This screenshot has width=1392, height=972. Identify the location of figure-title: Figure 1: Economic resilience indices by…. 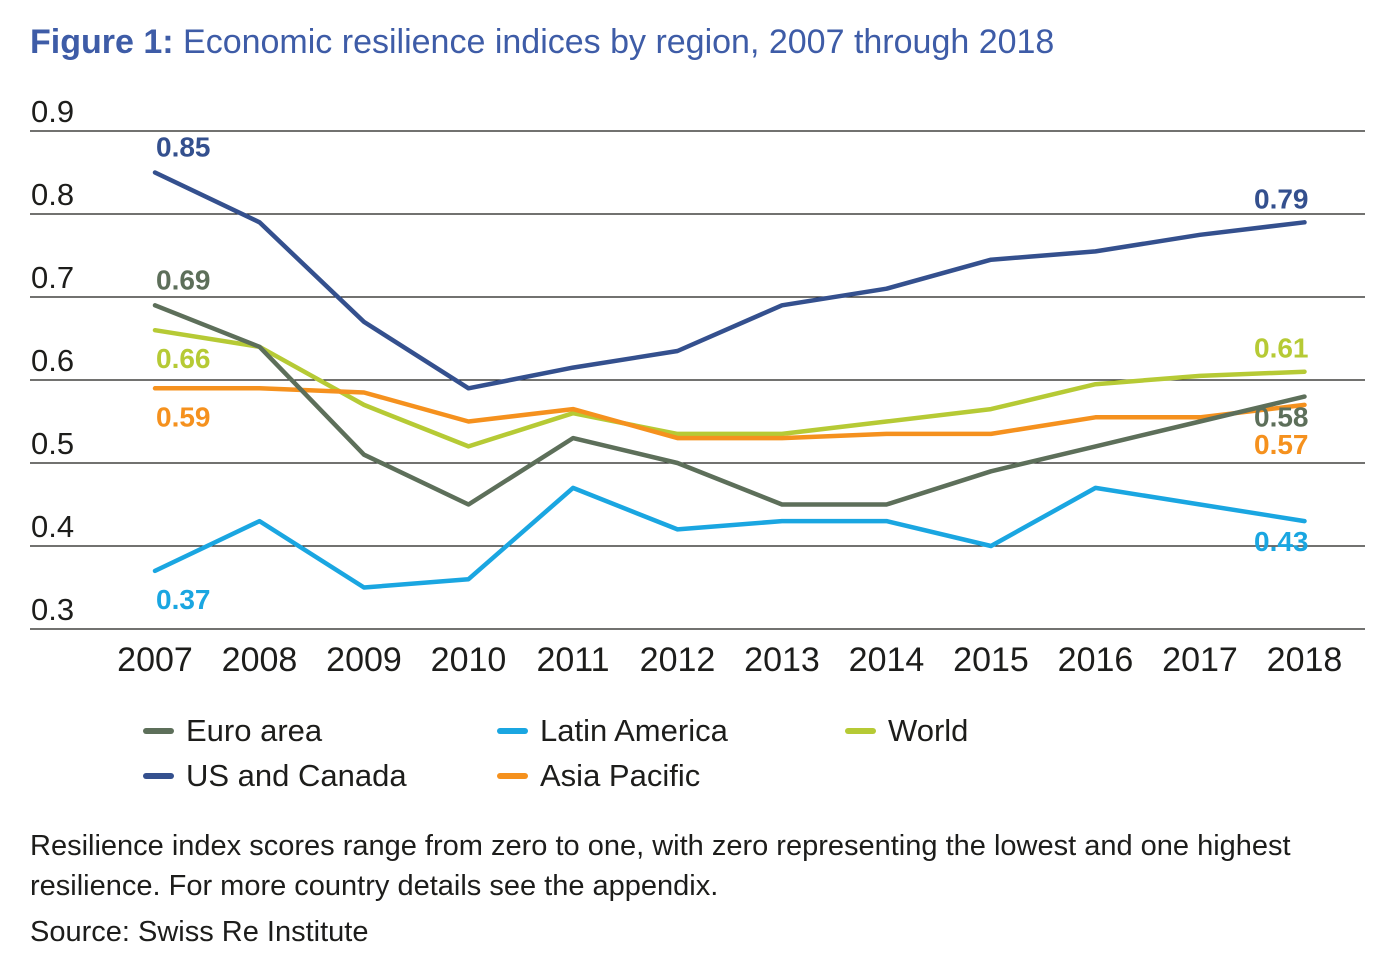
(542, 42).